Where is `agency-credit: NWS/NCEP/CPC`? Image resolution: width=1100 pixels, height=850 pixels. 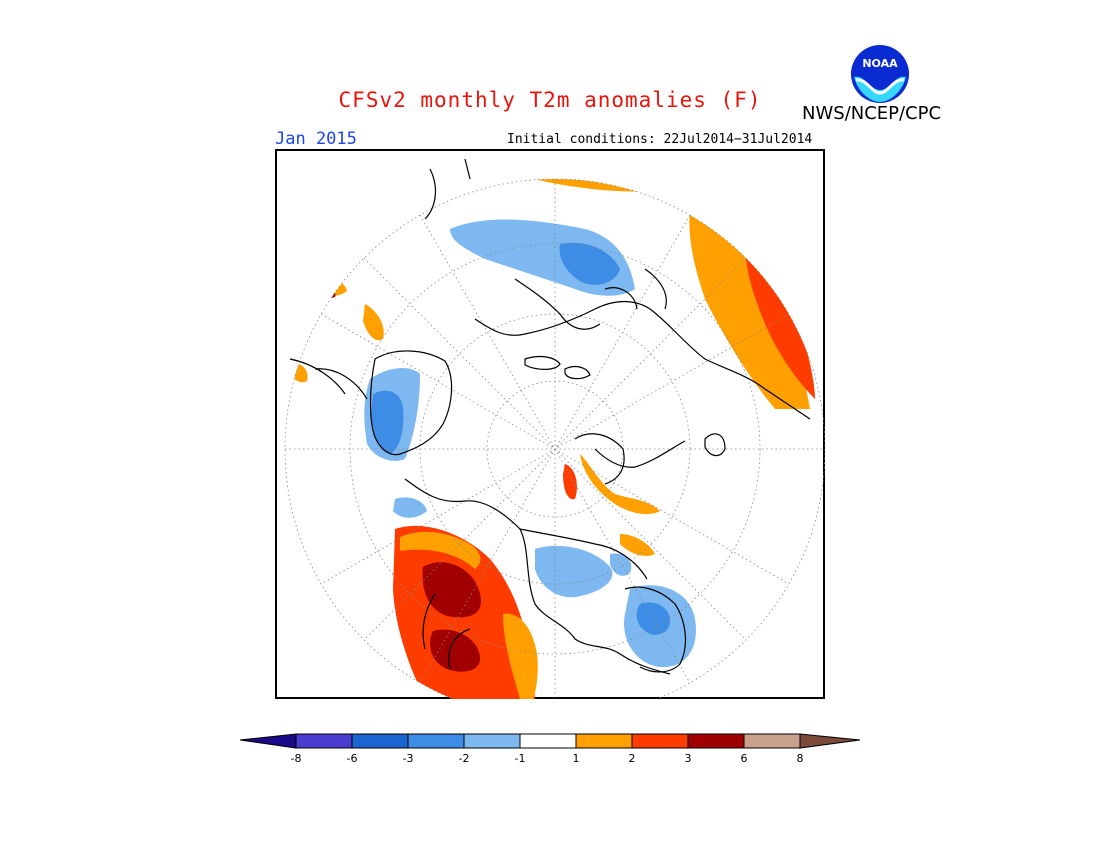
agency-credit: NWS/NCEP/CPC is located at coordinates (872, 113).